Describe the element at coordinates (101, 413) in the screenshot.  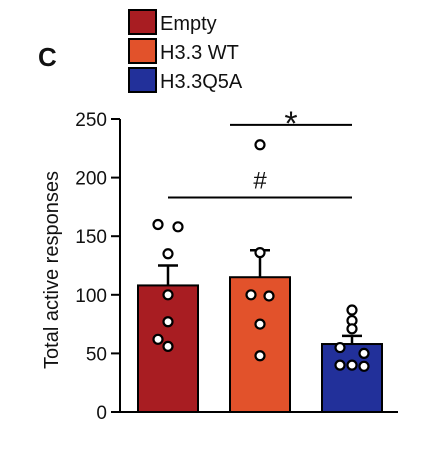
I see `y-tick-label-0: 0` at that location.